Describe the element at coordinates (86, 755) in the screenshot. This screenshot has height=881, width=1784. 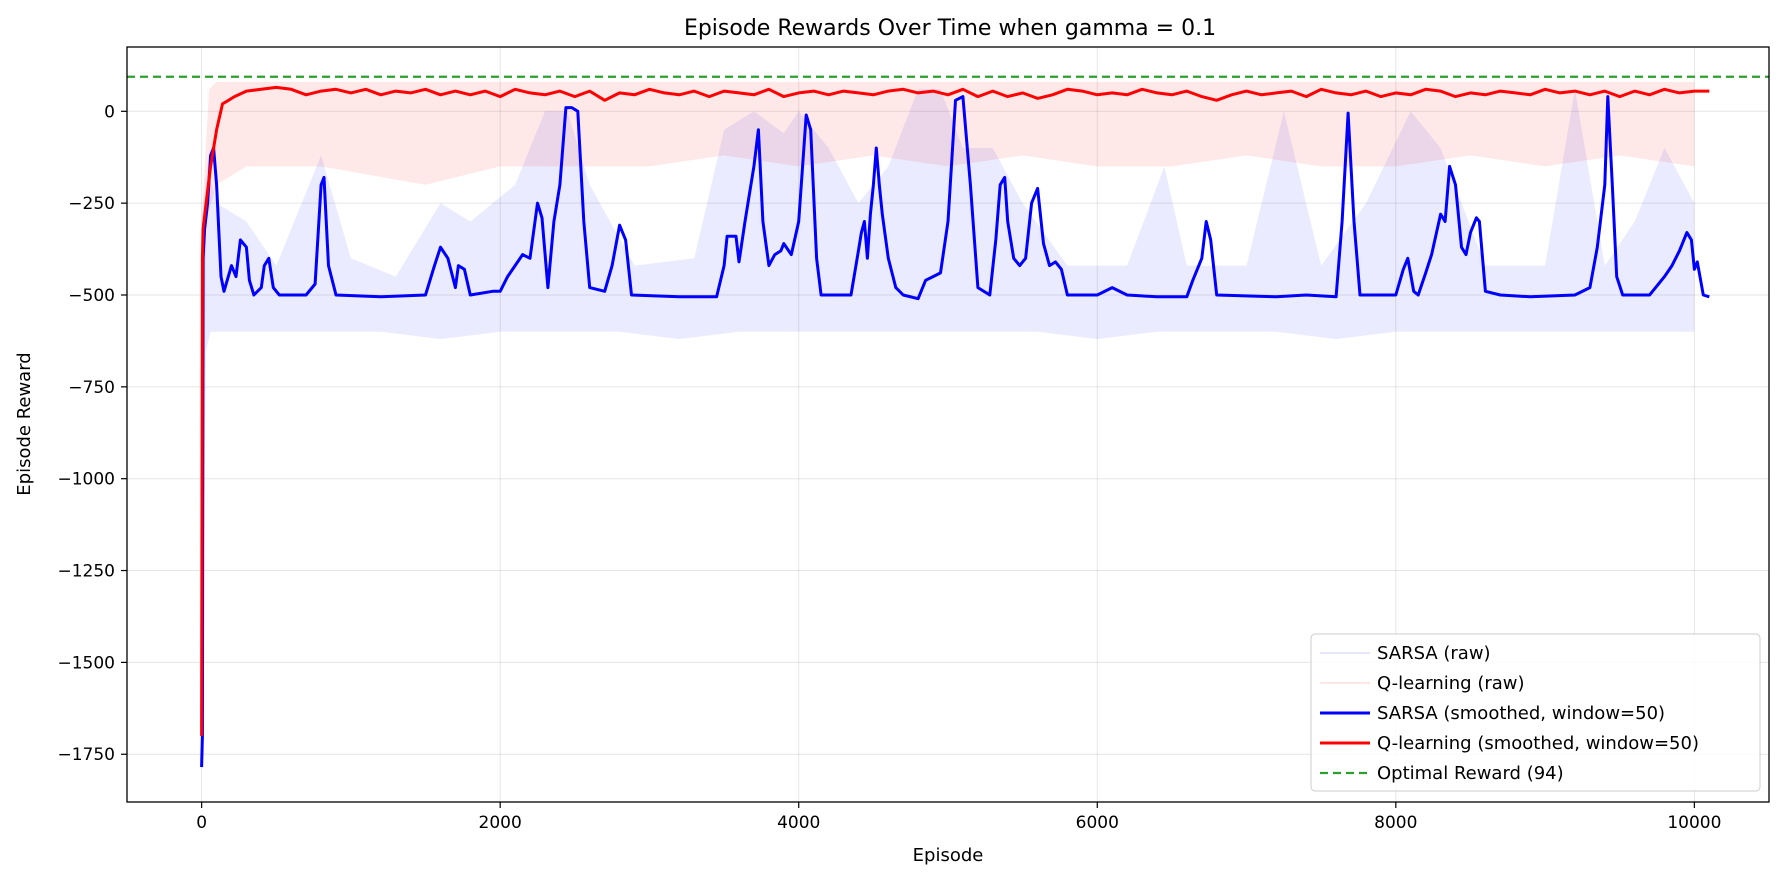
I see `y-tick-label: −1750` at that location.